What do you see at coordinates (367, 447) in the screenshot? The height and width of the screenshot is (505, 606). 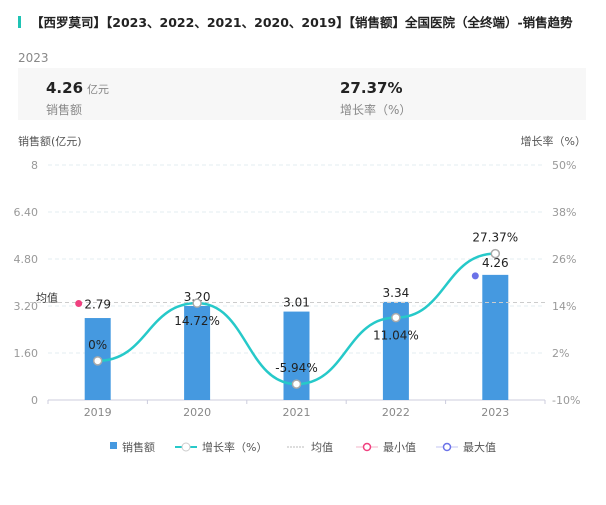 I see `legend-min-icon` at bounding box center [367, 447].